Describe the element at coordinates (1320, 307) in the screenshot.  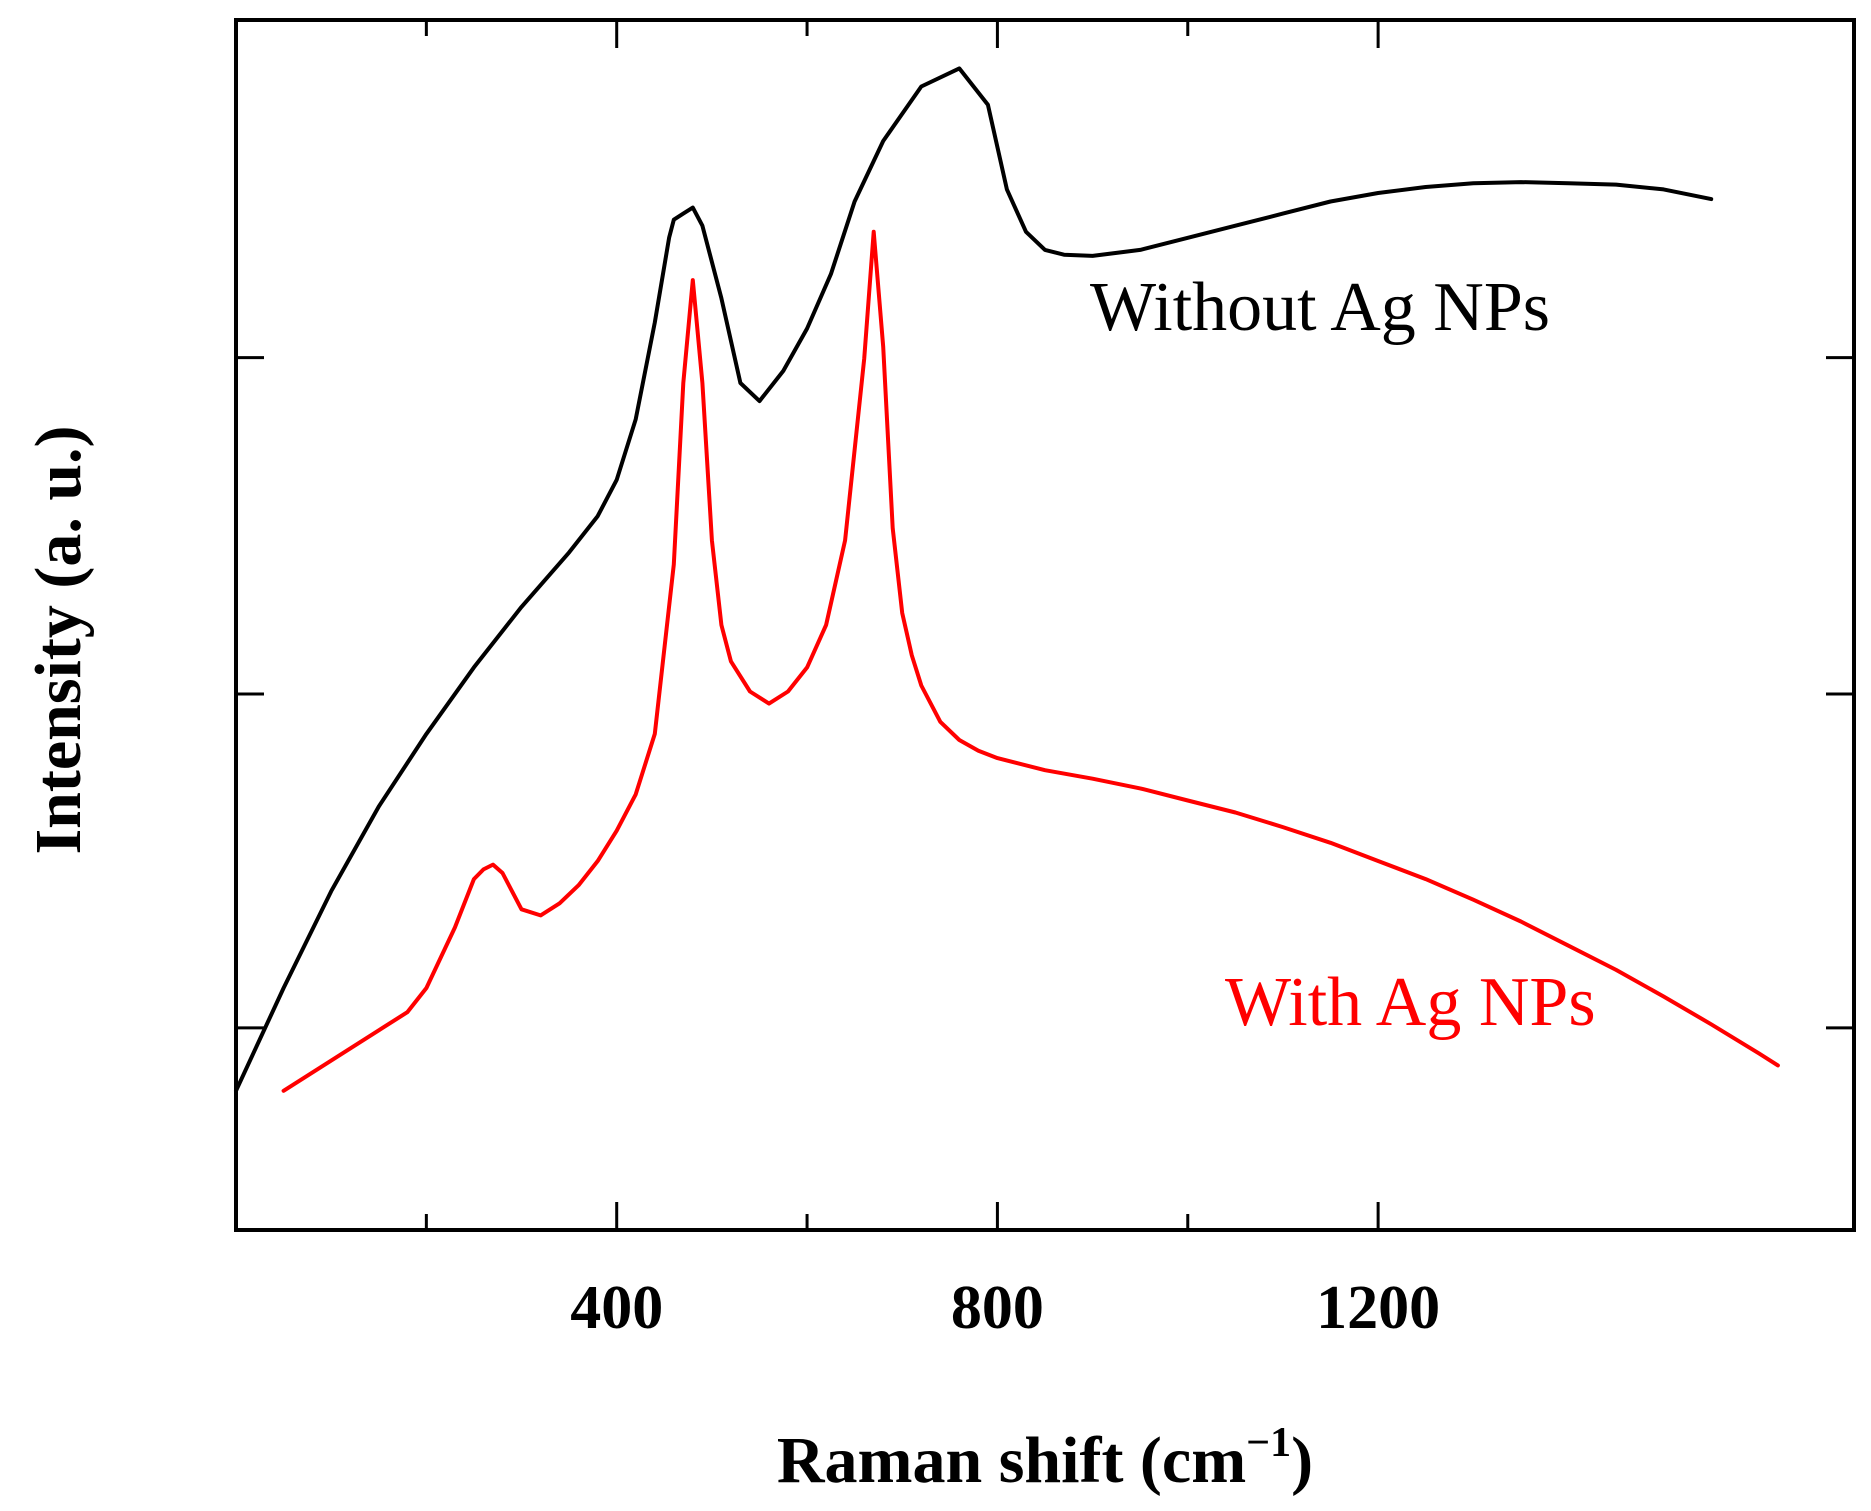
I see `label-without-ag-nps: Without Ag NPs` at that location.